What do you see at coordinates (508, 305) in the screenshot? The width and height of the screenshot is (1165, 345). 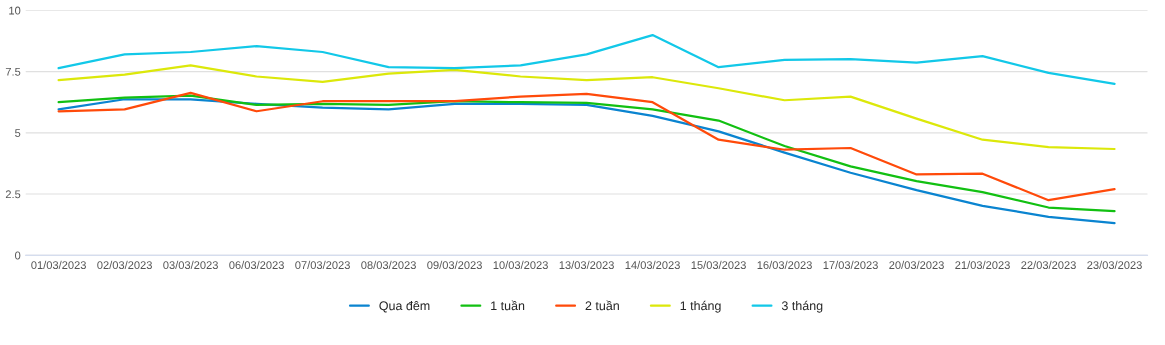 I see `legend-label: 1 tuần` at bounding box center [508, 305].